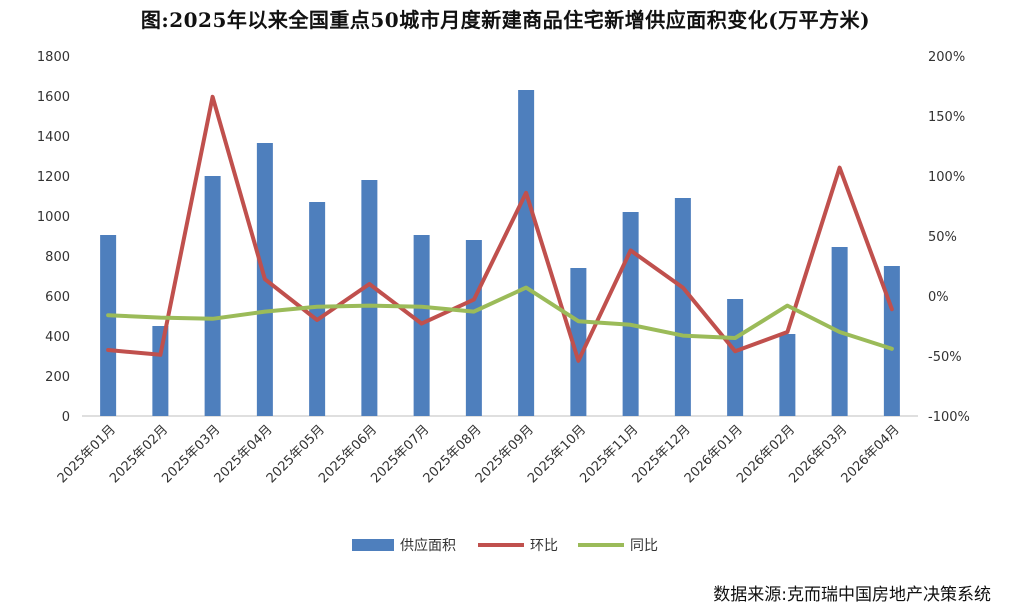  I want to click on y-left-tick-label: 1800, so click(53, 57).